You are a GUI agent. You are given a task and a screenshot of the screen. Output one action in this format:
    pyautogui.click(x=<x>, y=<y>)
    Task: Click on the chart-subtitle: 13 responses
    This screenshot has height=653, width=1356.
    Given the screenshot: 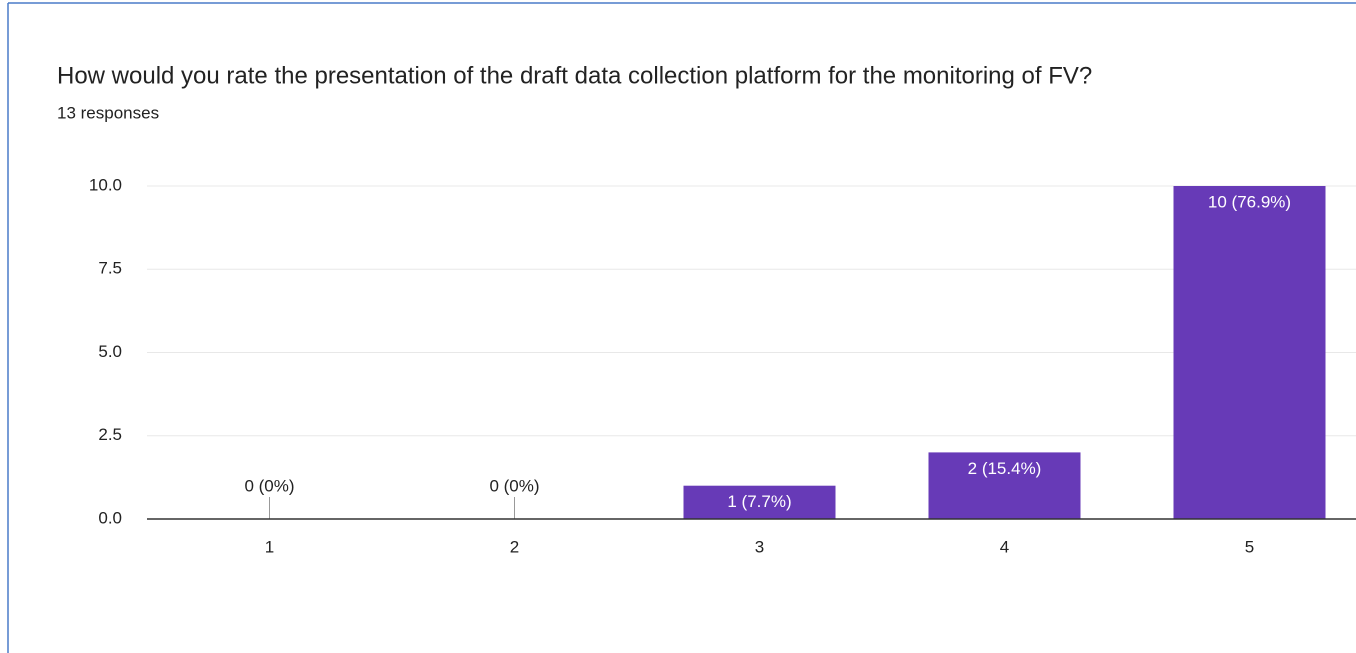 What is the action you would take?
    pyautogui.click(x=108, y=112)
    